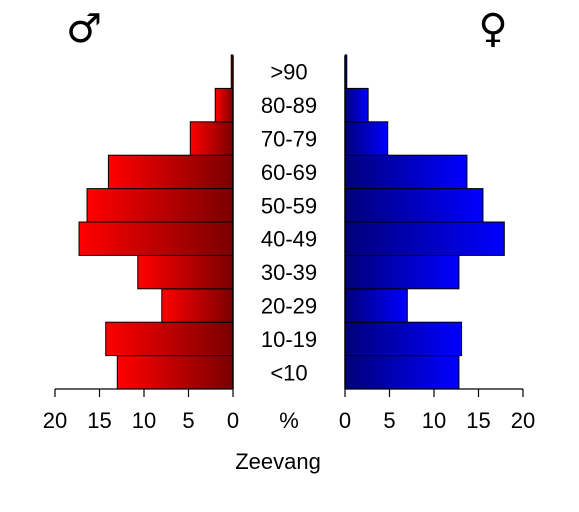 The image size is (579, 512). Describe the element at coordinates (434, 420) in the screenshot. I see `female-tick-label-2: 10` at that location.